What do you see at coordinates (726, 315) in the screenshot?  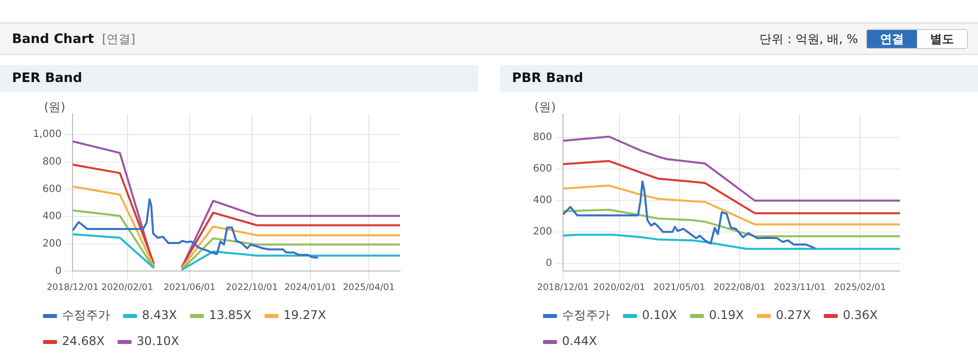 I see `legend-label: 0.19X` at bounding box center [726, 315].